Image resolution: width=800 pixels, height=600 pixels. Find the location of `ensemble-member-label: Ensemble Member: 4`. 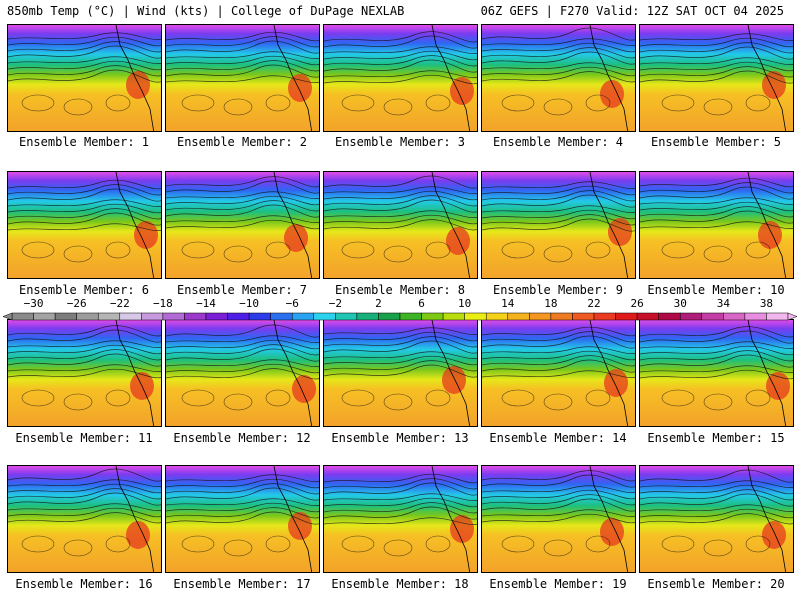

ensemble-member-label: Ensemble Member: 4 is located at coordinates (558, 142).